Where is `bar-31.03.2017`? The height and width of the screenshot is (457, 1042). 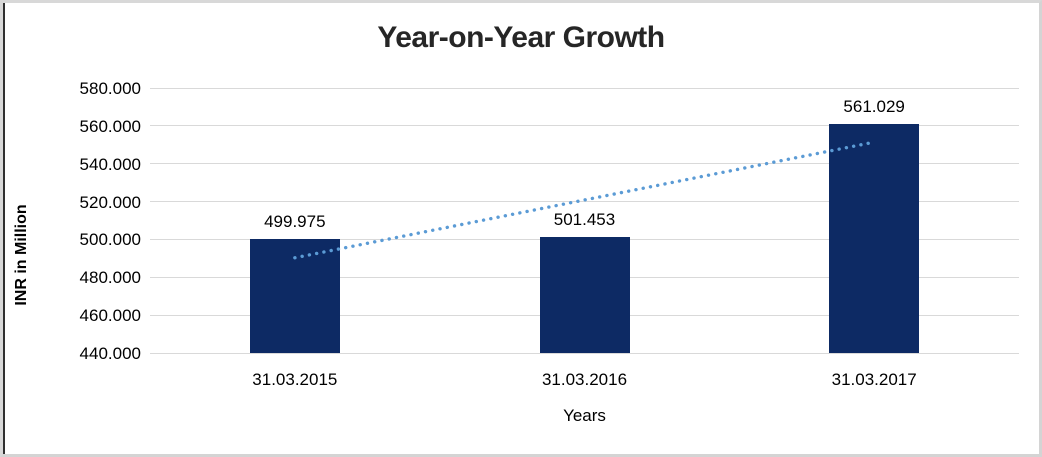
bar-31.03.2017 is located at coordinates (874, 238).